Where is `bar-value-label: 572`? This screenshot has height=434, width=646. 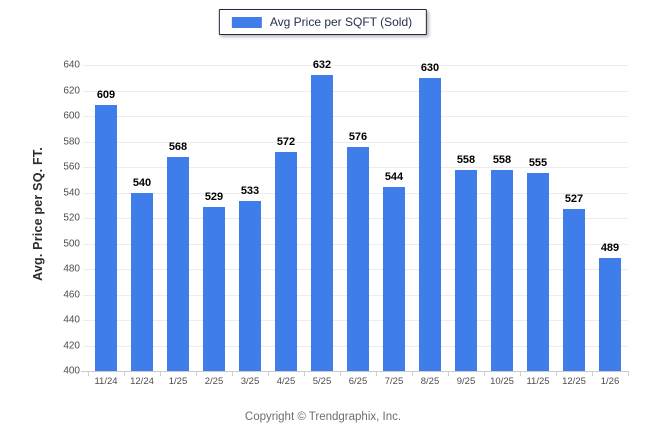
bar-value-label: 572 is located at coordinates (286, 141).